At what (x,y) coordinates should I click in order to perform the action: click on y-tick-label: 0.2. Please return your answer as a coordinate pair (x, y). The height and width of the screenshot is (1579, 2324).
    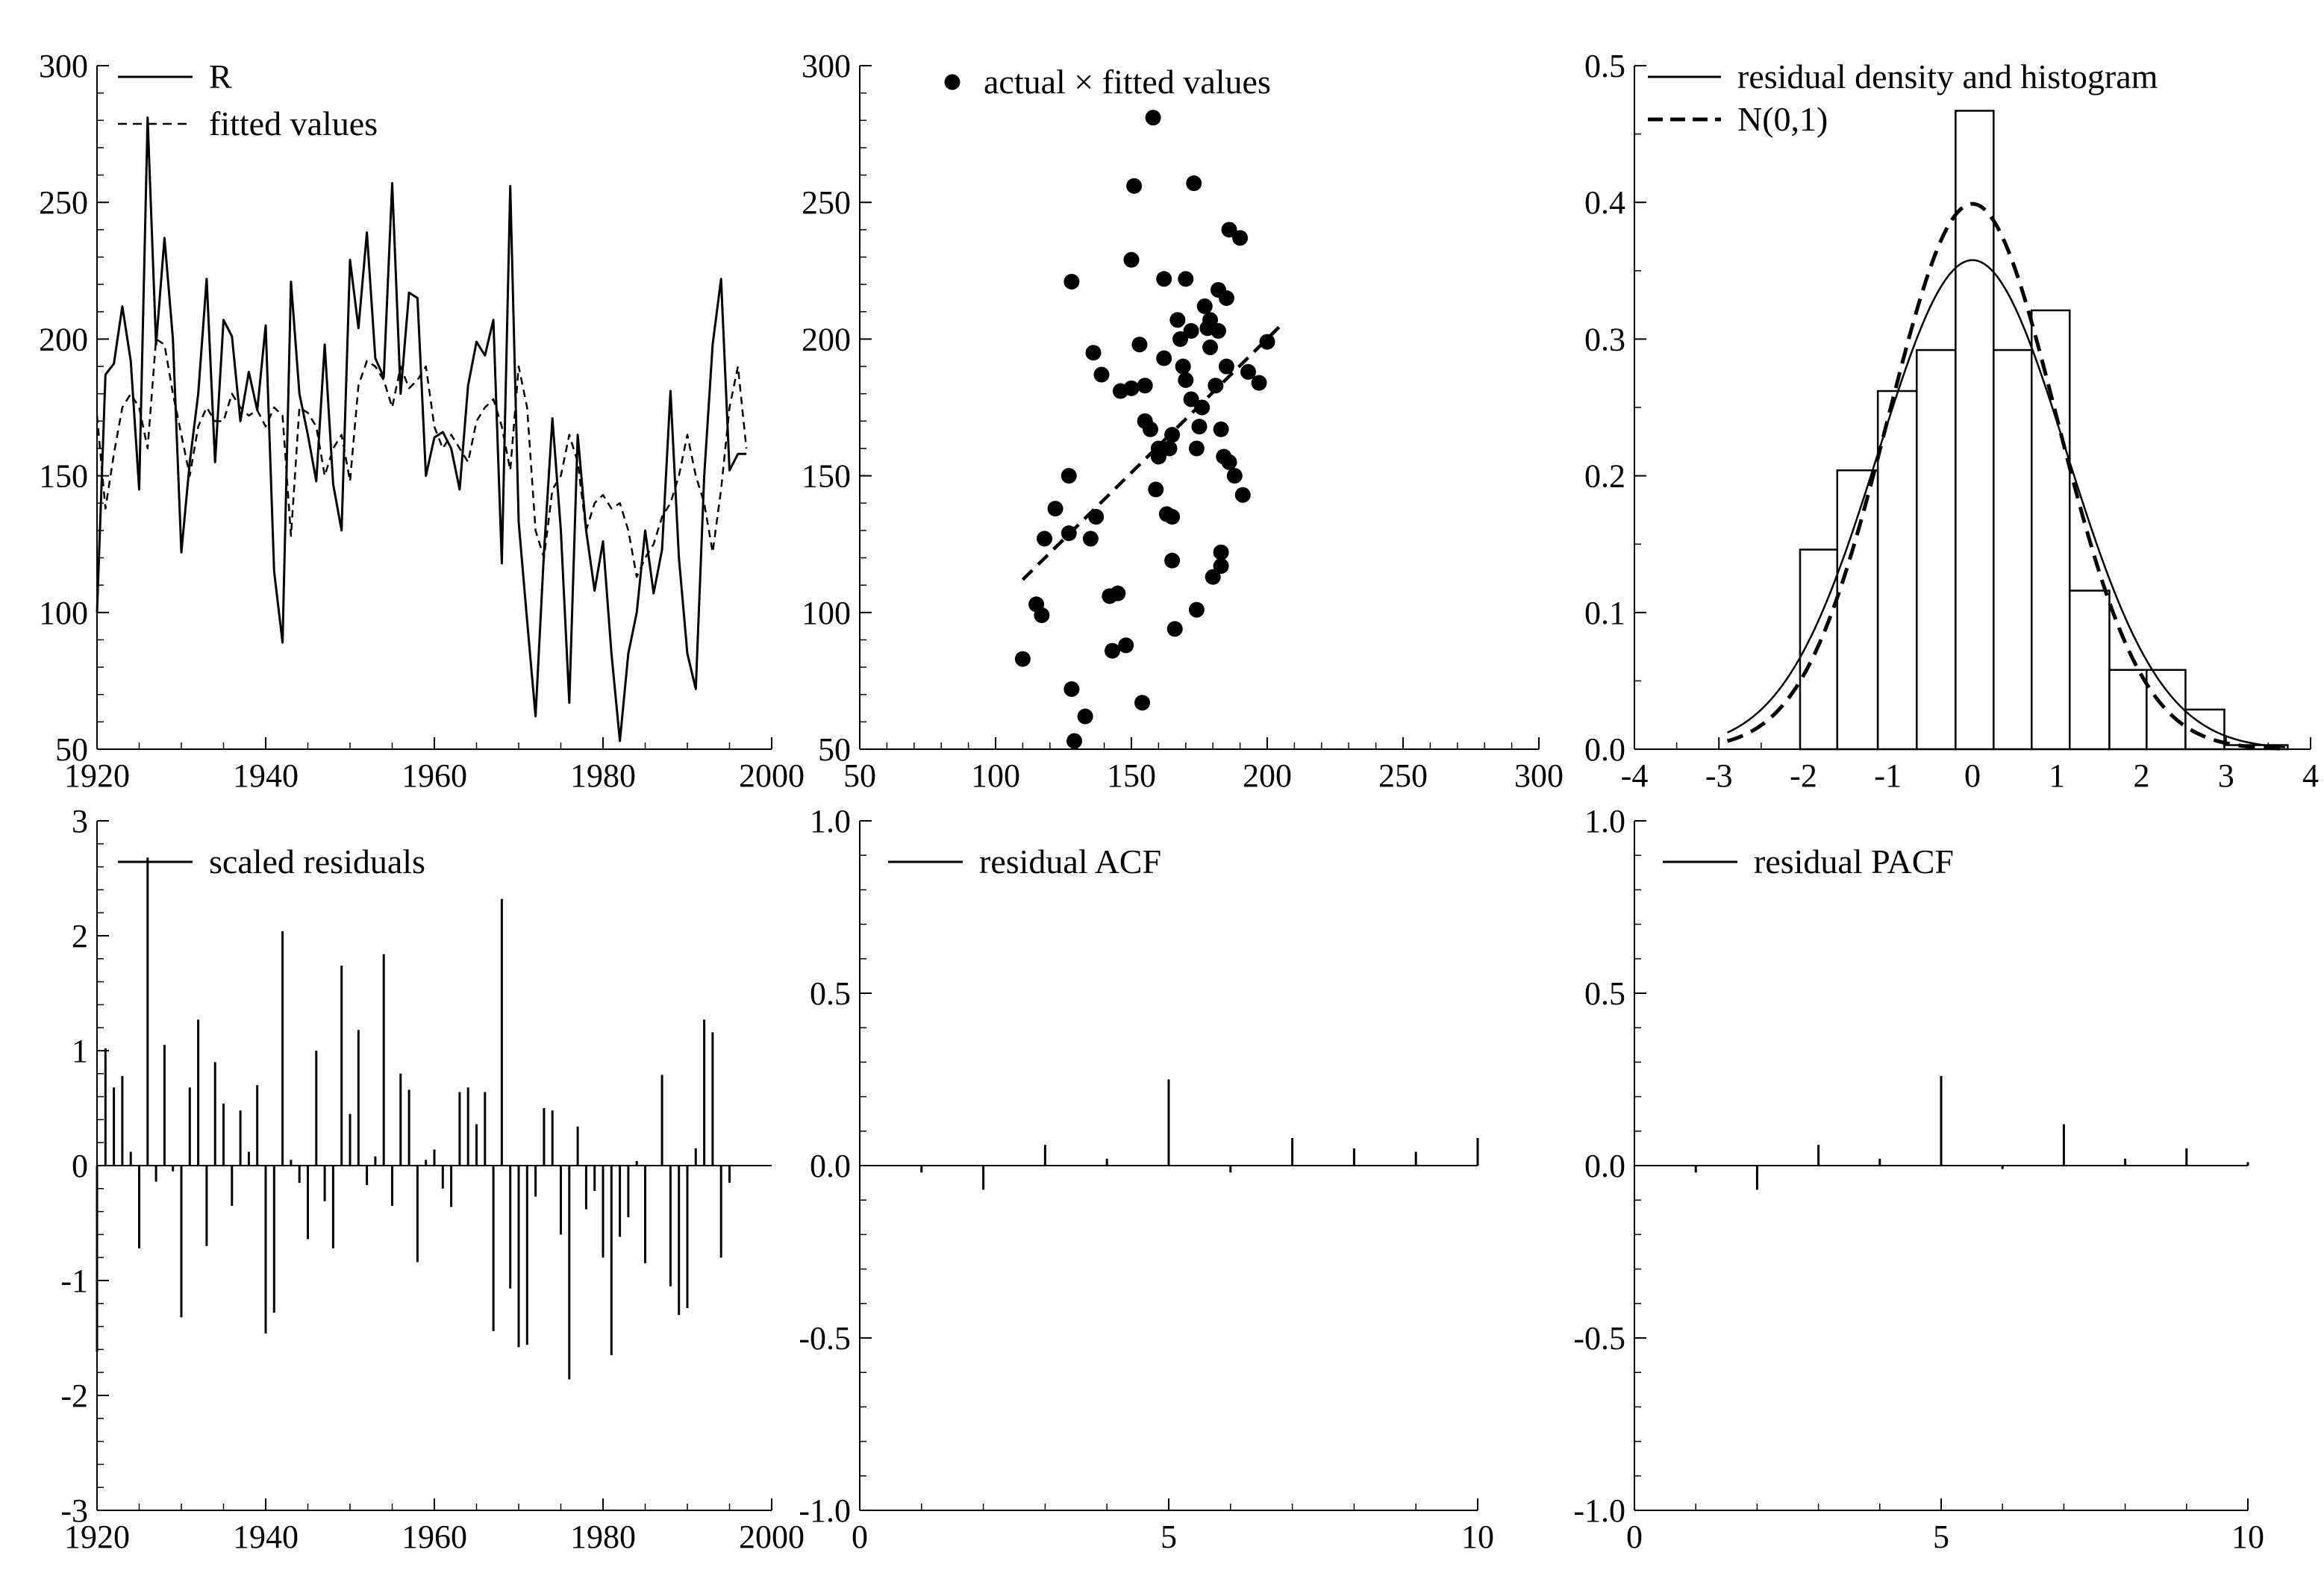
    Looking at the image, I should click on (1605, 476).